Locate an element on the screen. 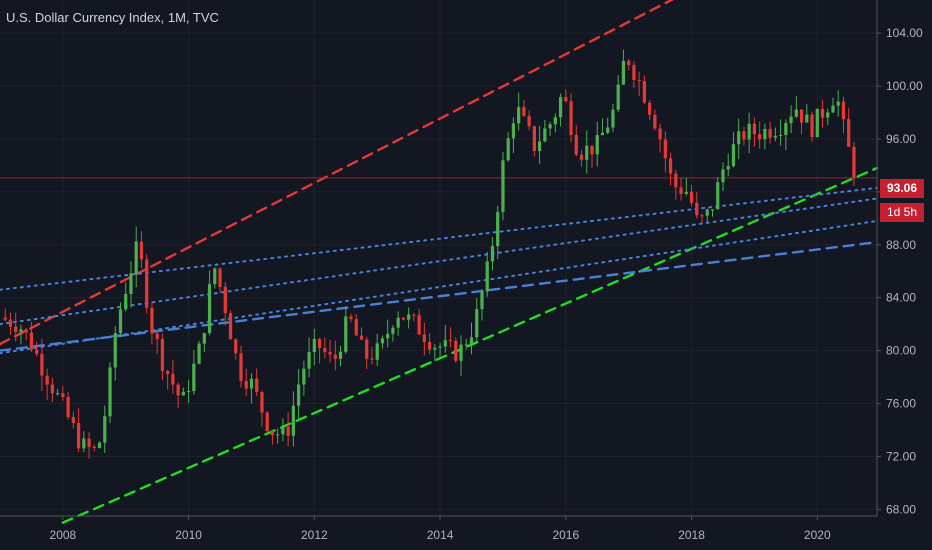 The width and height of the screenshot is (932, 550). x-axis-ticks: 2008 2010 2012 2014 2016 2018 2020 is located at coordinates (440, 529).